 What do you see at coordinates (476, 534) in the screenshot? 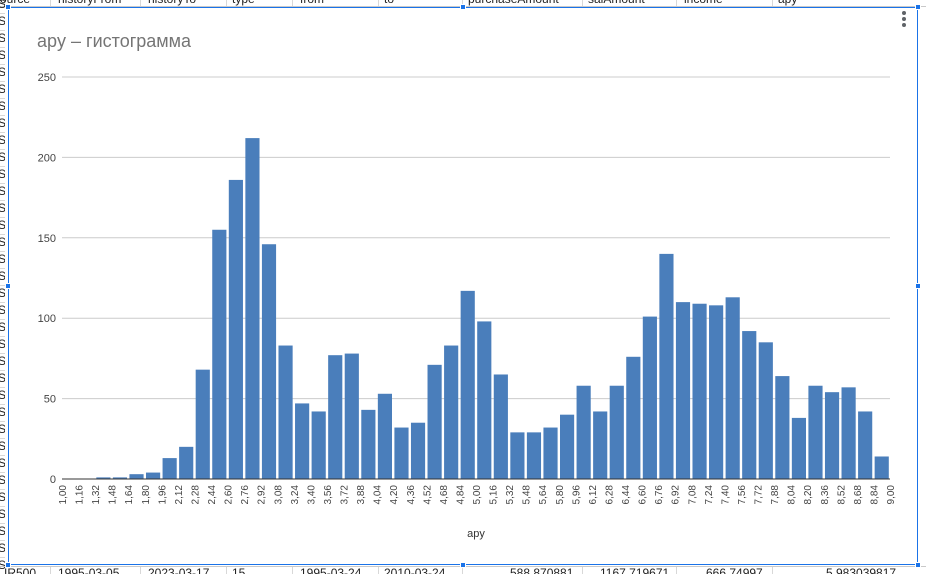
I see `x-axis-label: apy` at bounding box center [476, 534].